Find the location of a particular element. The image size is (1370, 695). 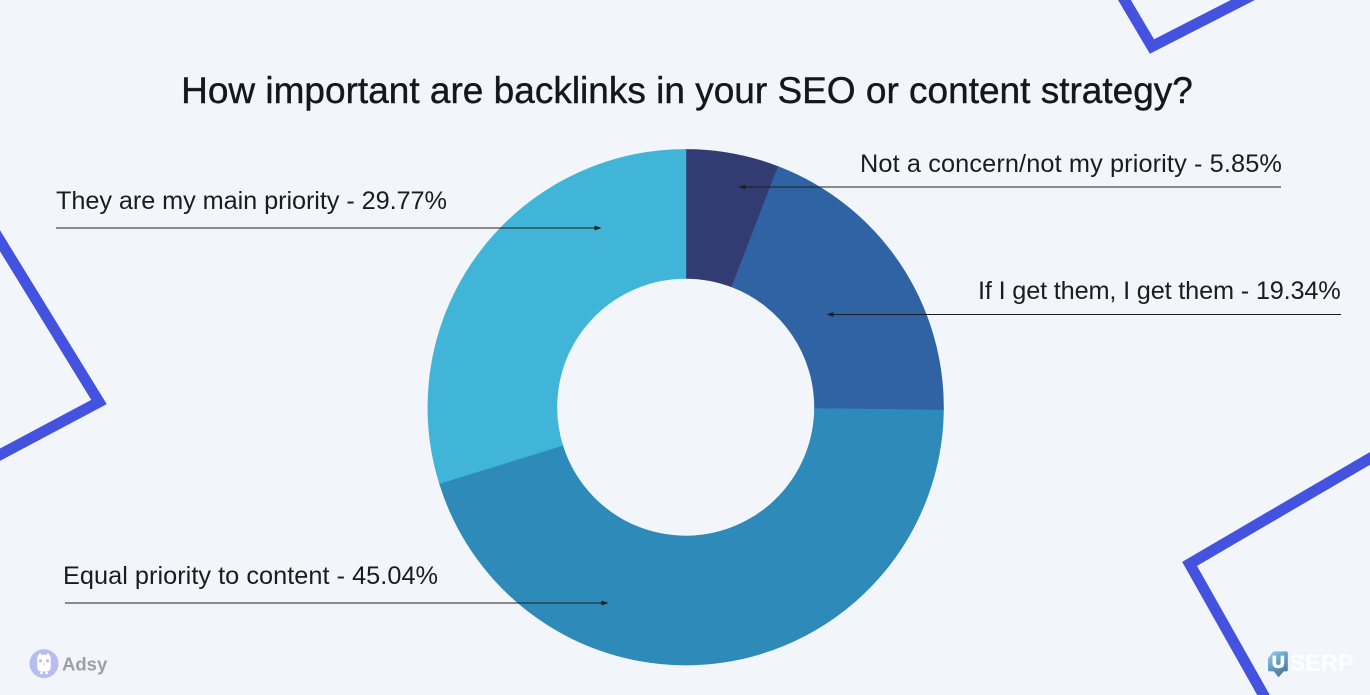

svg-text: Adsy is located at coordinates (85, 664).